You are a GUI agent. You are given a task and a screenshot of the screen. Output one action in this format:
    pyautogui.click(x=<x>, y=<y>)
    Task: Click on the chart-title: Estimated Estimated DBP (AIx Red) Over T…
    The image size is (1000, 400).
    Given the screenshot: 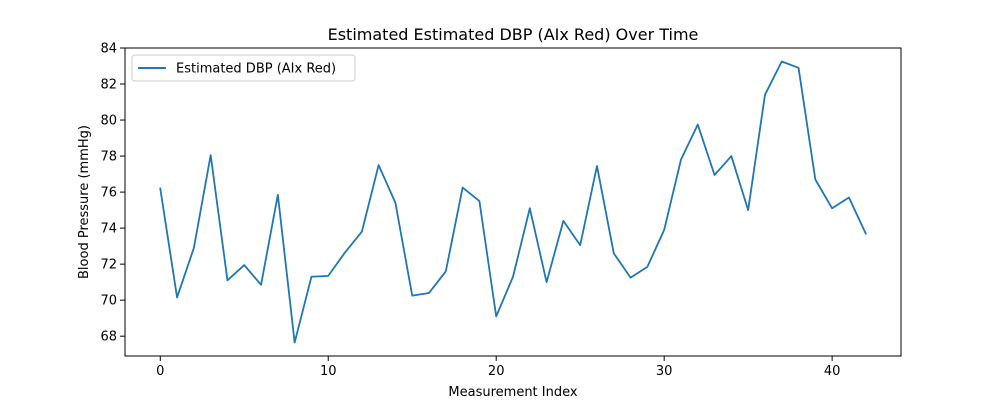 What is the action you would take?
    pyautogui.click(x=513, y=34)
    